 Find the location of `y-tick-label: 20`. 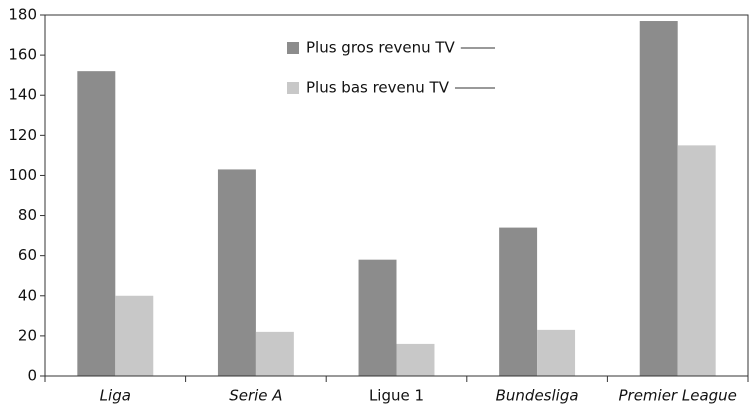

y-tick-label: 20 is located at coordinates (27, 335).